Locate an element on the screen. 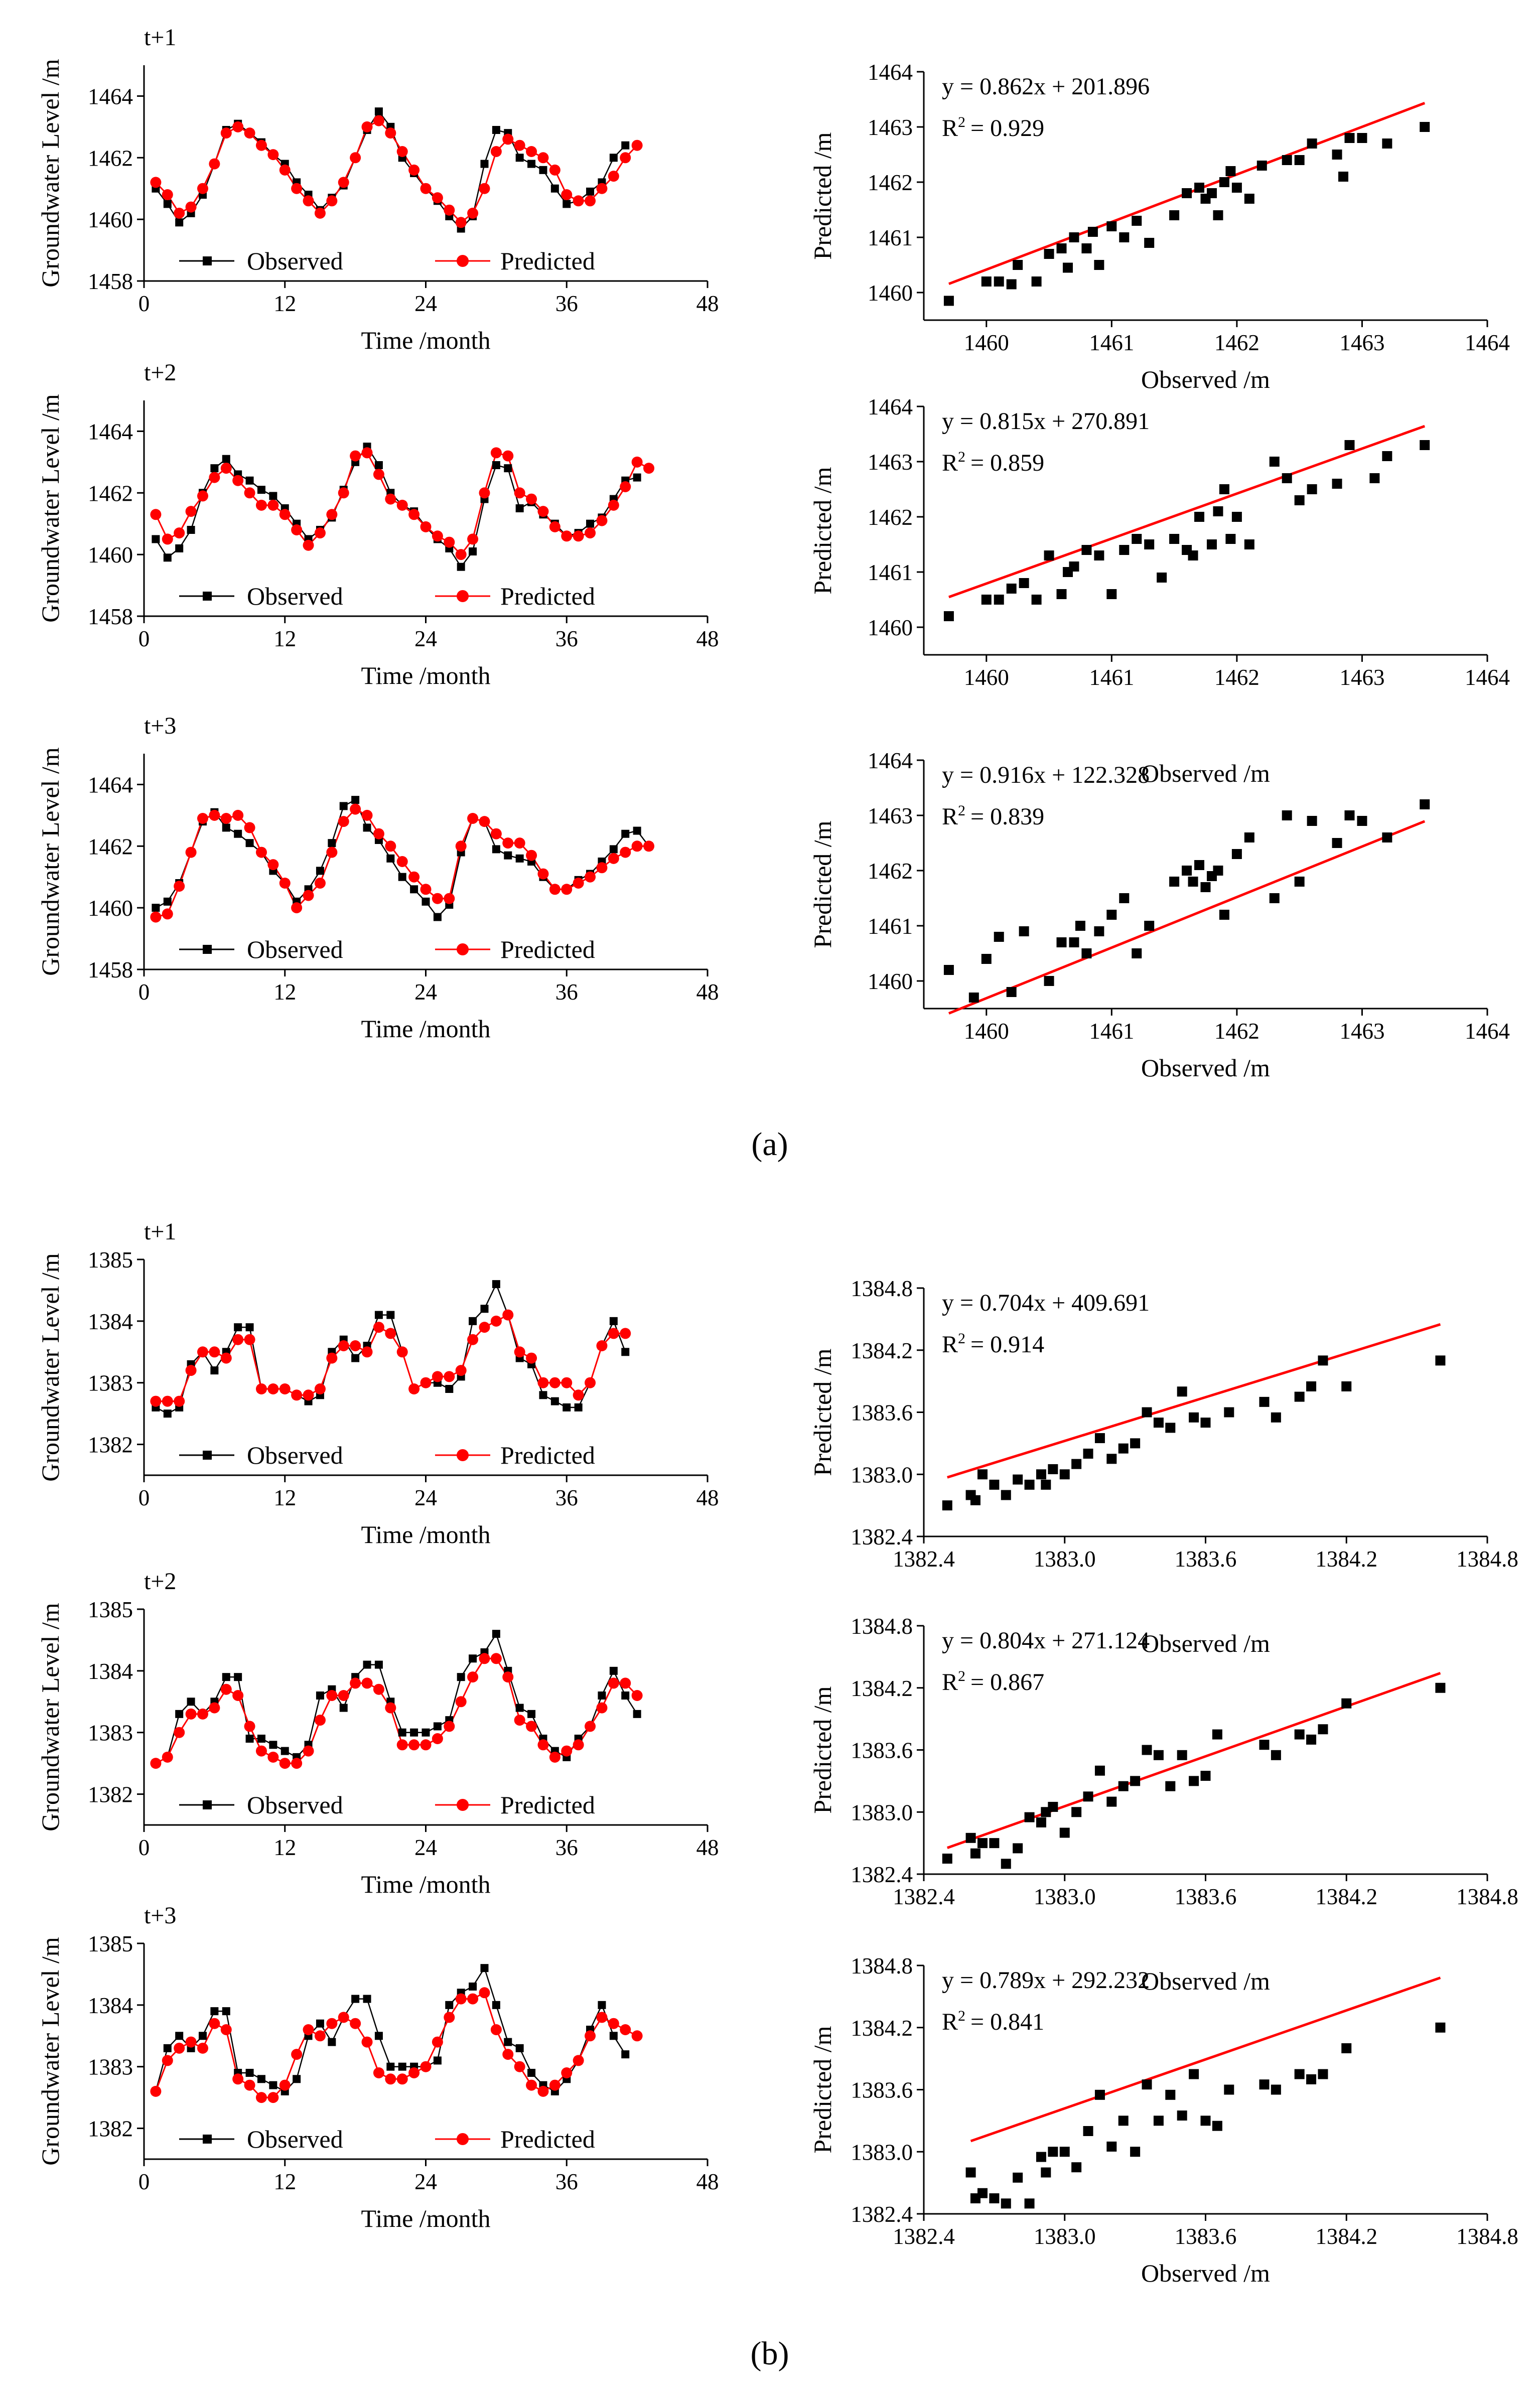 The height and width of the screenshot is (2398, 1540). y-tick-label: 1384.8 is located at coordinates (882, 1626).